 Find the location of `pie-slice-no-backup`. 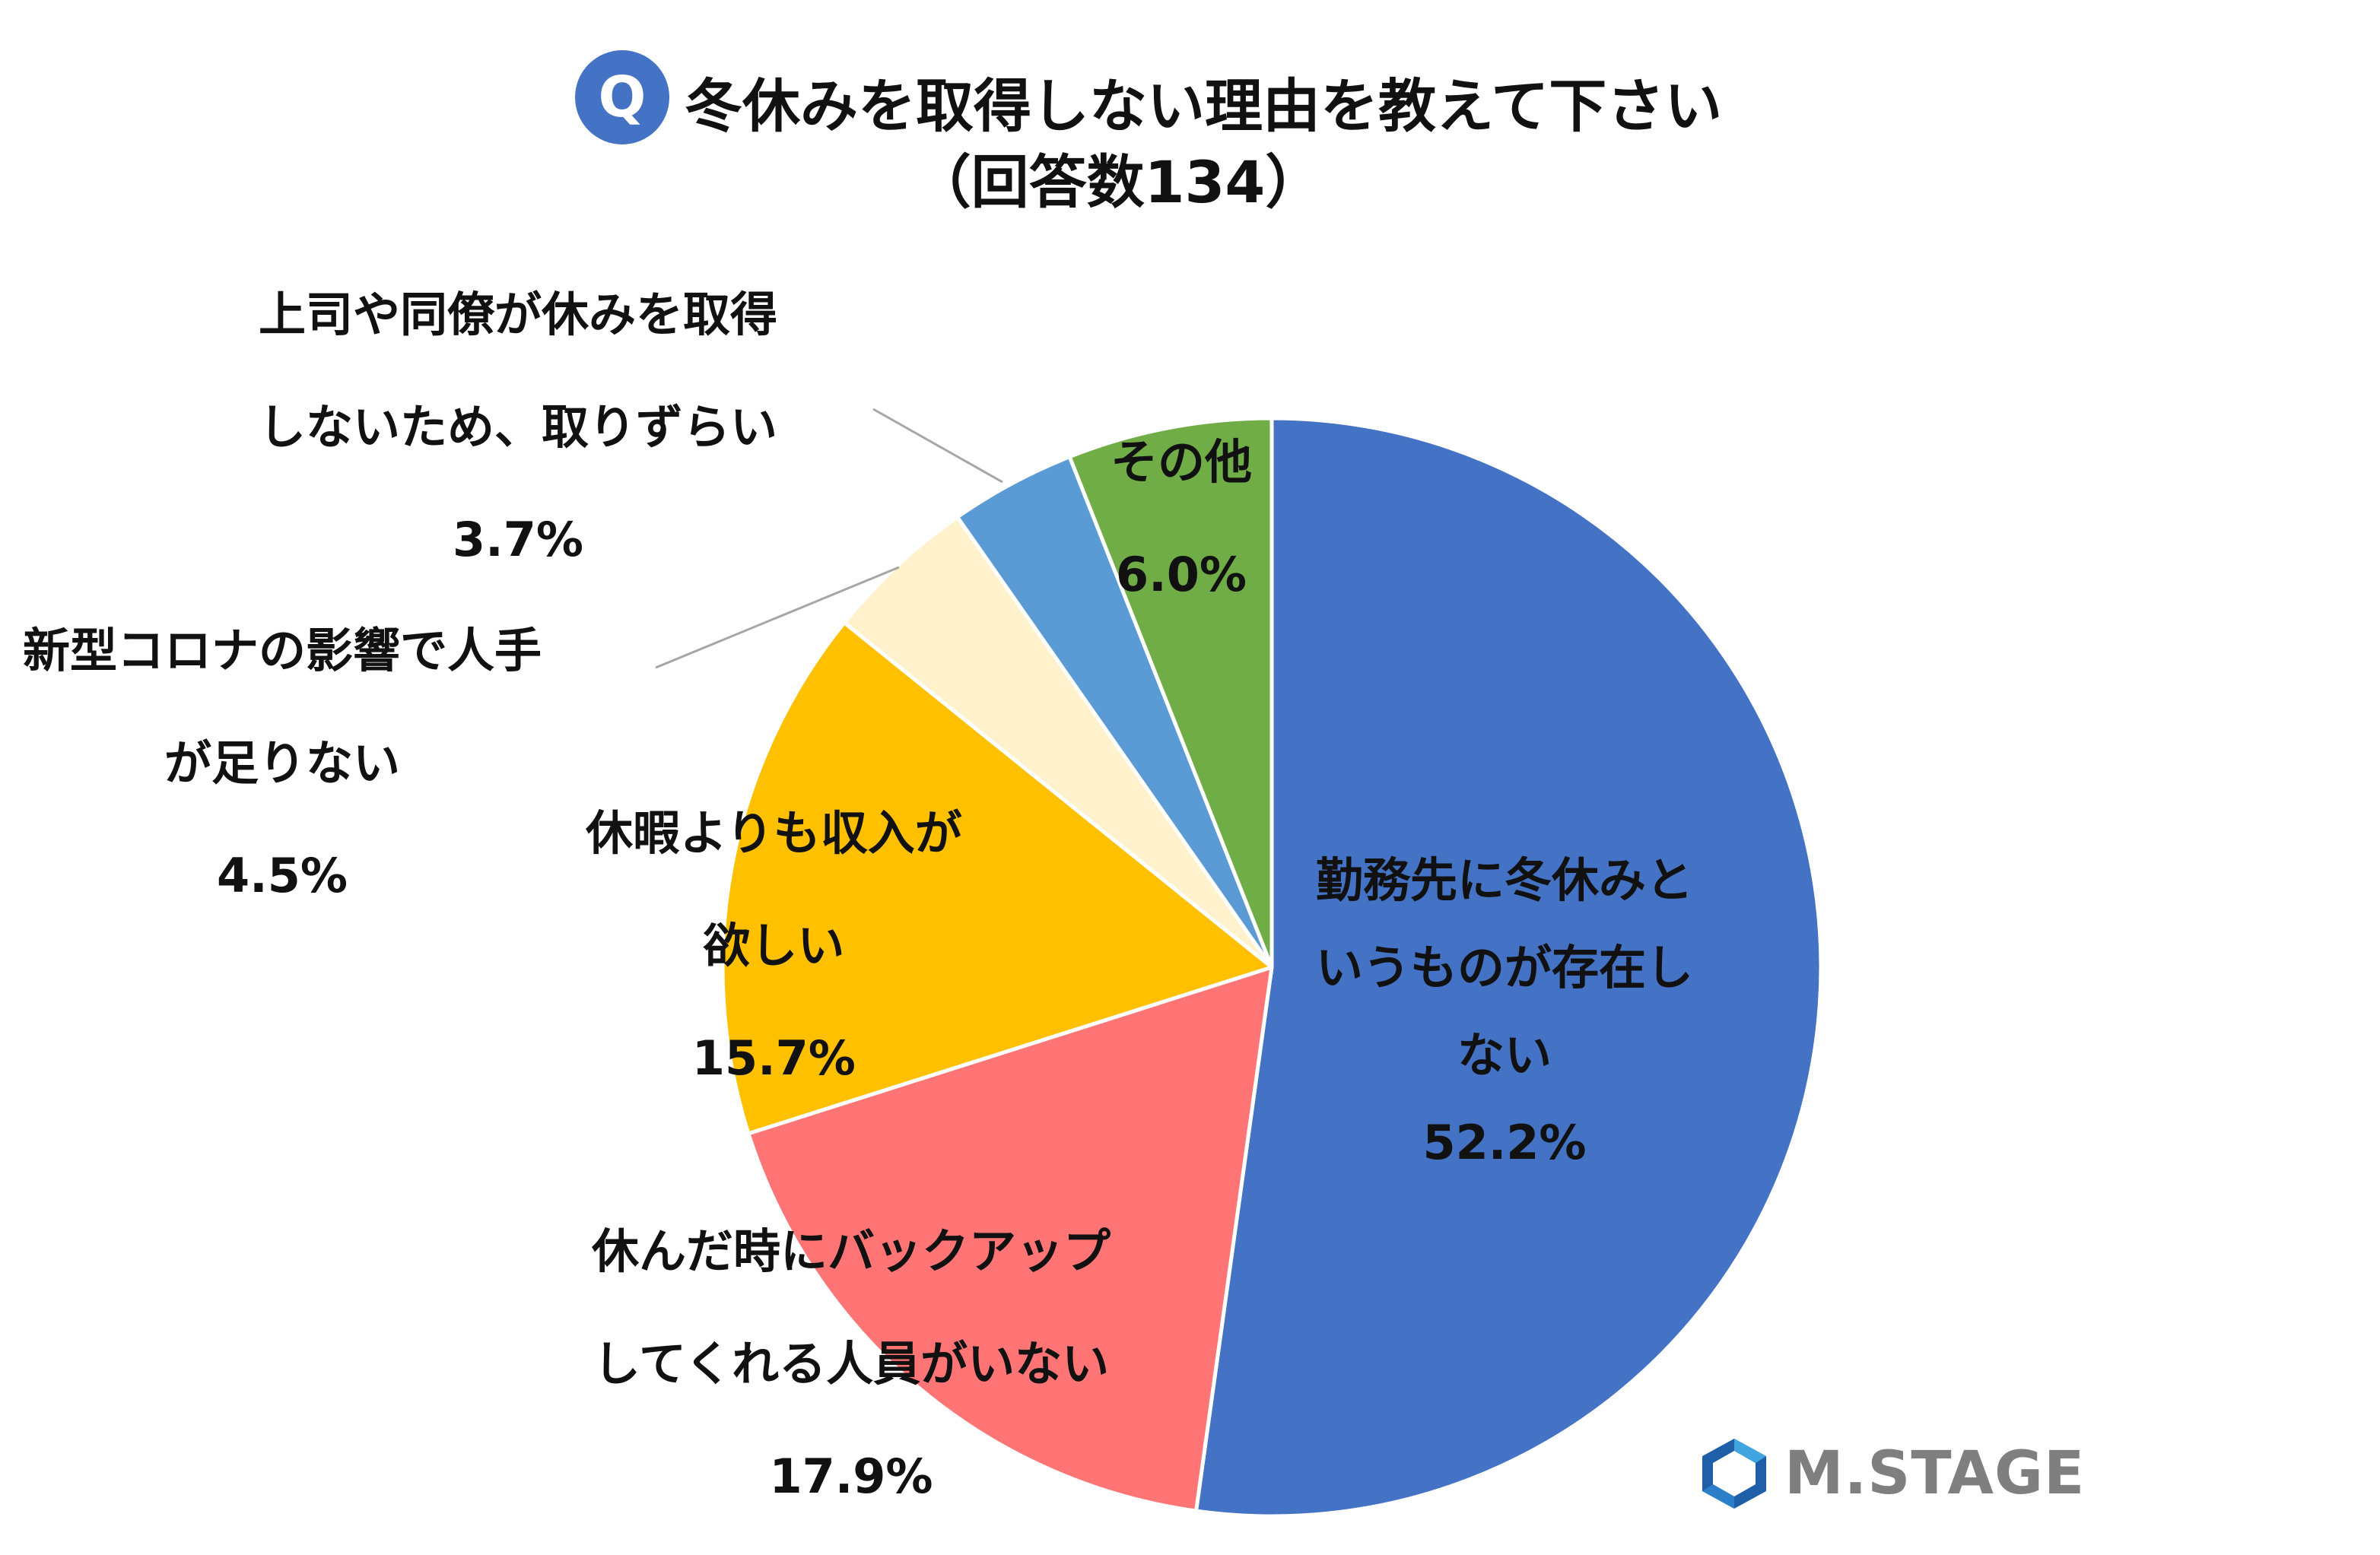

pie-slice-no-backup is located at coordinates (1010, 1239).